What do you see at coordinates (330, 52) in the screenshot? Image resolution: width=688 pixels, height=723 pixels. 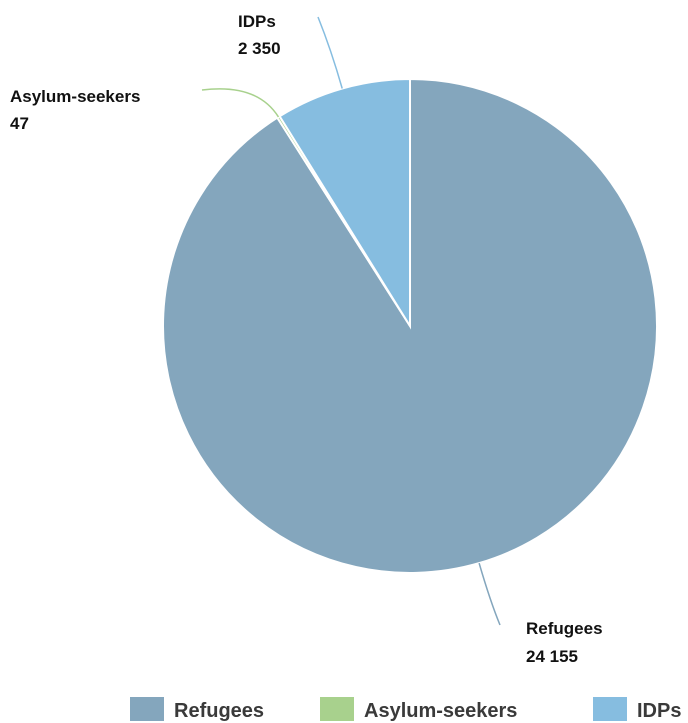 I see `leader-line-idps` at bounding box center [330, 52].